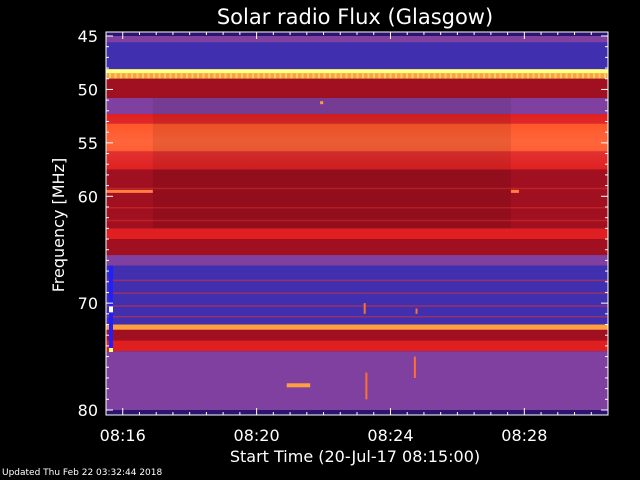 Image resolution: width=640 pixels, height=480 pixels. Describe the element at coordinates (357, 142) in the screenshot. I see `band-glow` at that location.